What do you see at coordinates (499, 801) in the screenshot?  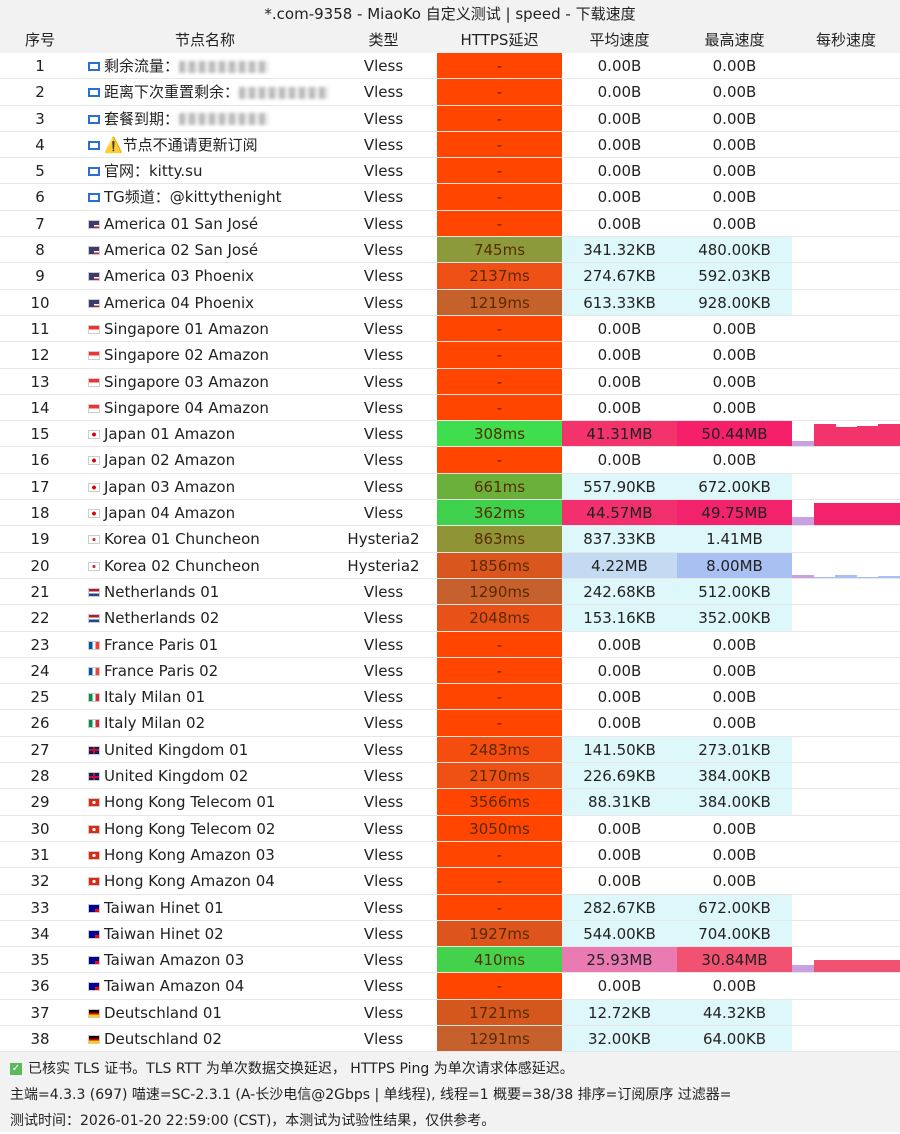 I see `row-https-latency: 3566ms` at bounding box center [499, 801].